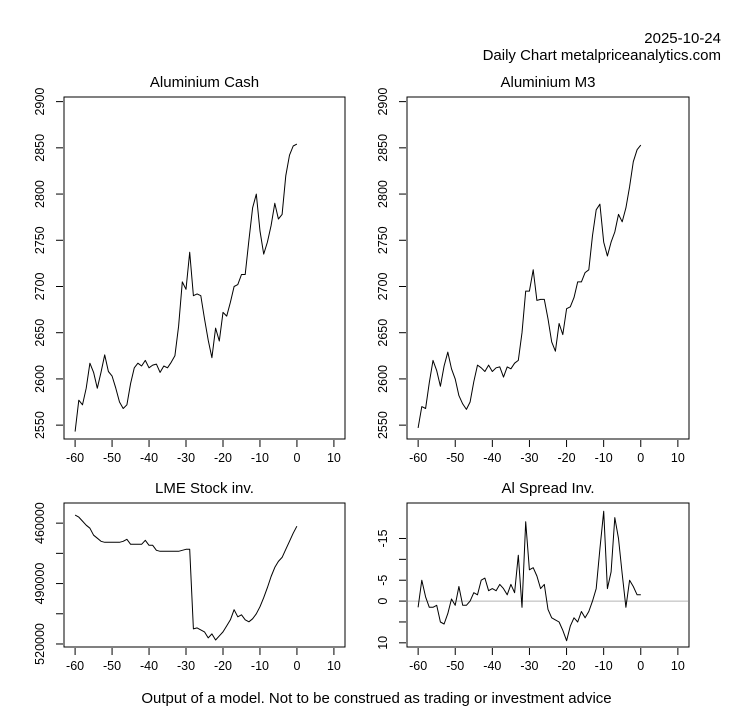 The height and width of the screenshot is (708, 753). Describe the element at coordinates (334, 458) in the screenshot. I see `aluminium-cash-xtick-label: 10` at that location.